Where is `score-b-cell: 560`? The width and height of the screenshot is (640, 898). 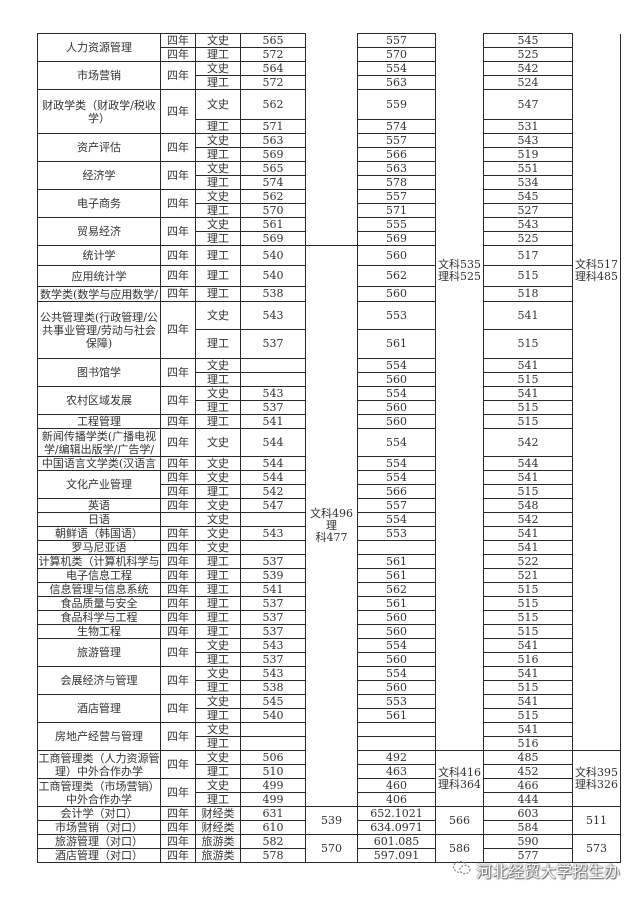
score-b-cell: 560 is located at coordinates (396, 617).